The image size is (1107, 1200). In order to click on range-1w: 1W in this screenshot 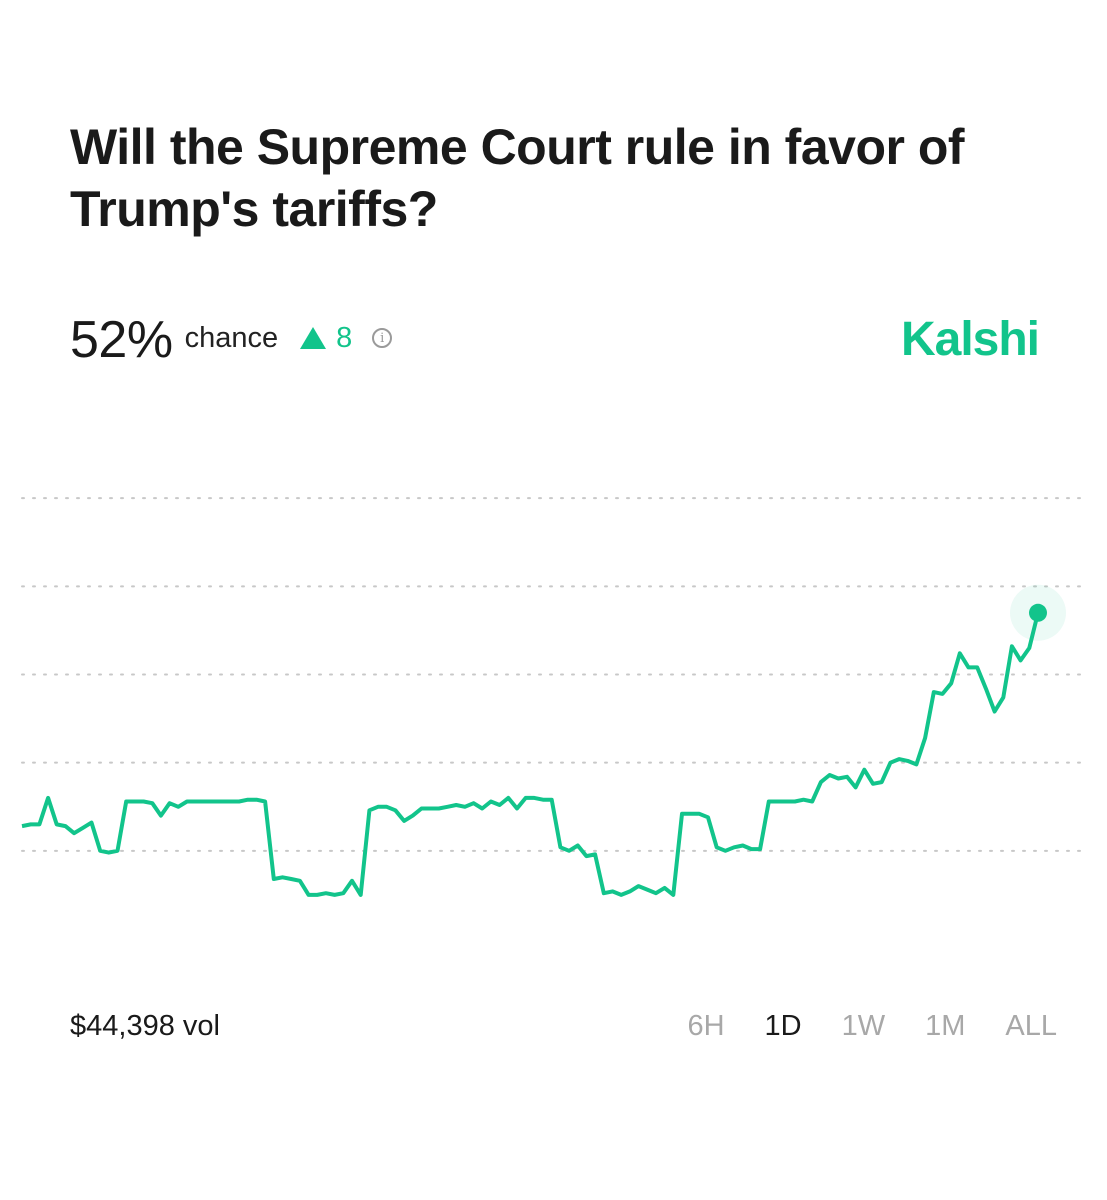, I will do `click(863, 1026)`.